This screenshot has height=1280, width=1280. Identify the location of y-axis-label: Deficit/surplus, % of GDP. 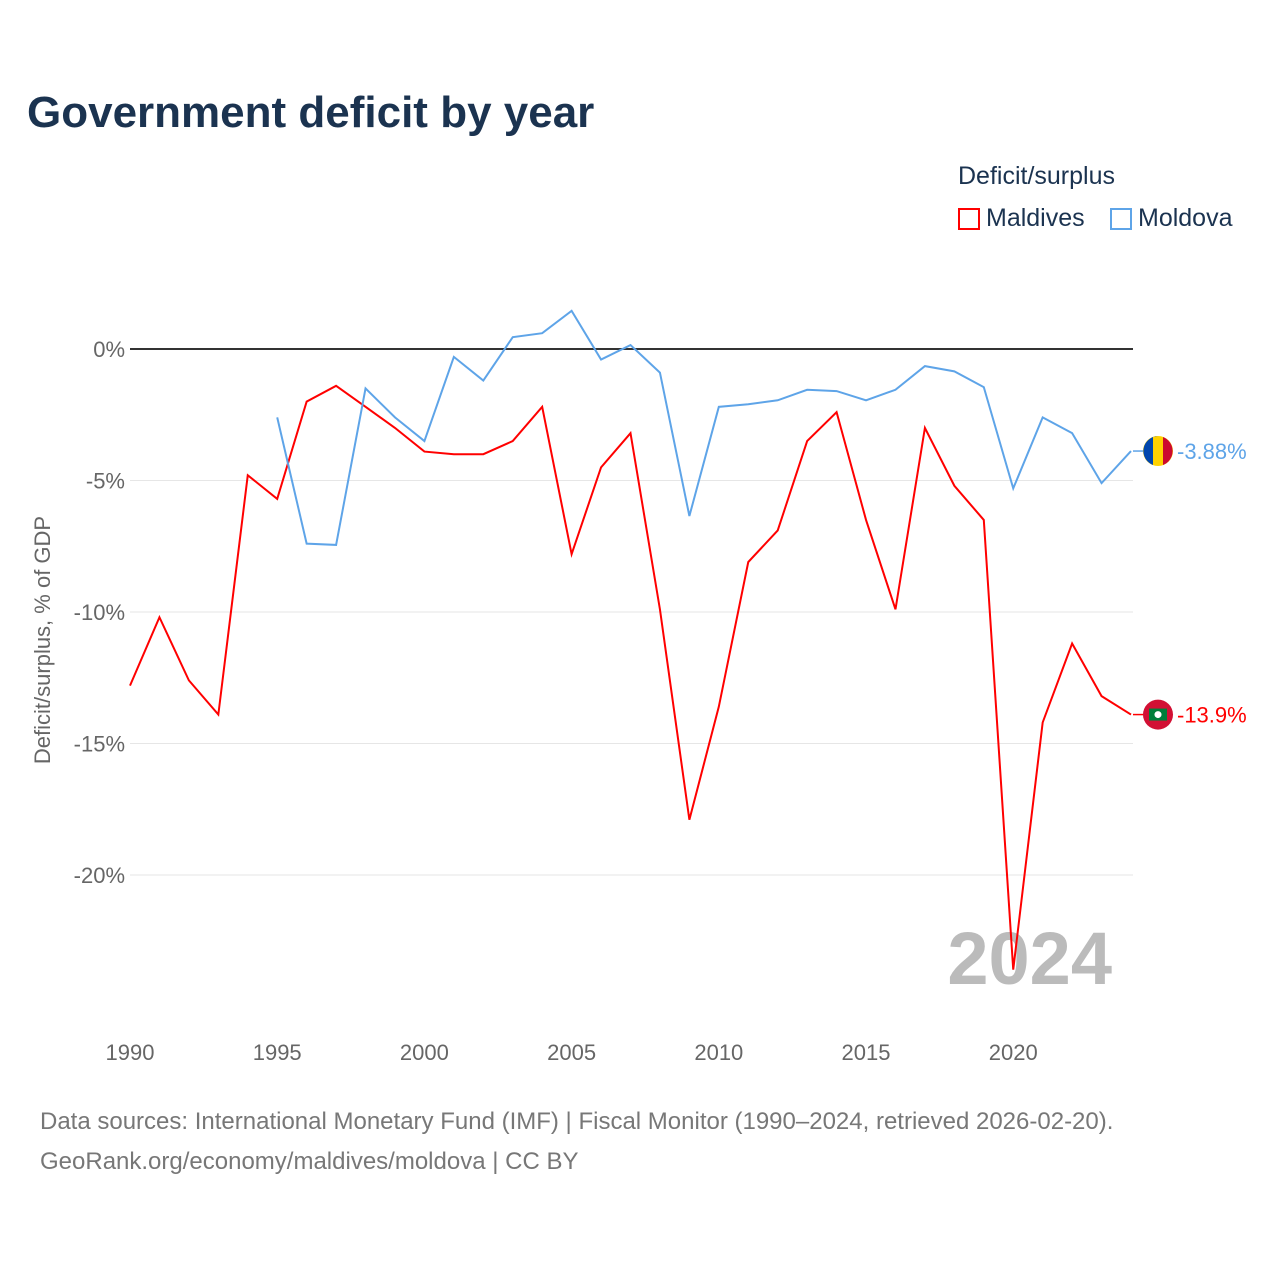
(42, 640).